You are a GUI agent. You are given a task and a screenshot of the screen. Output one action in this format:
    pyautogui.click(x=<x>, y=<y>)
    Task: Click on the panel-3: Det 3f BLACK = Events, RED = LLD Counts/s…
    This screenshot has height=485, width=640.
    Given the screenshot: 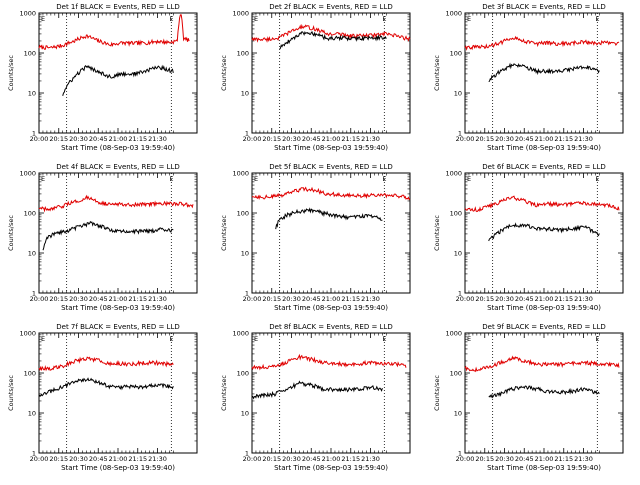 What is the action you would take?
    pyautogui.click(x=528, y=77)
    